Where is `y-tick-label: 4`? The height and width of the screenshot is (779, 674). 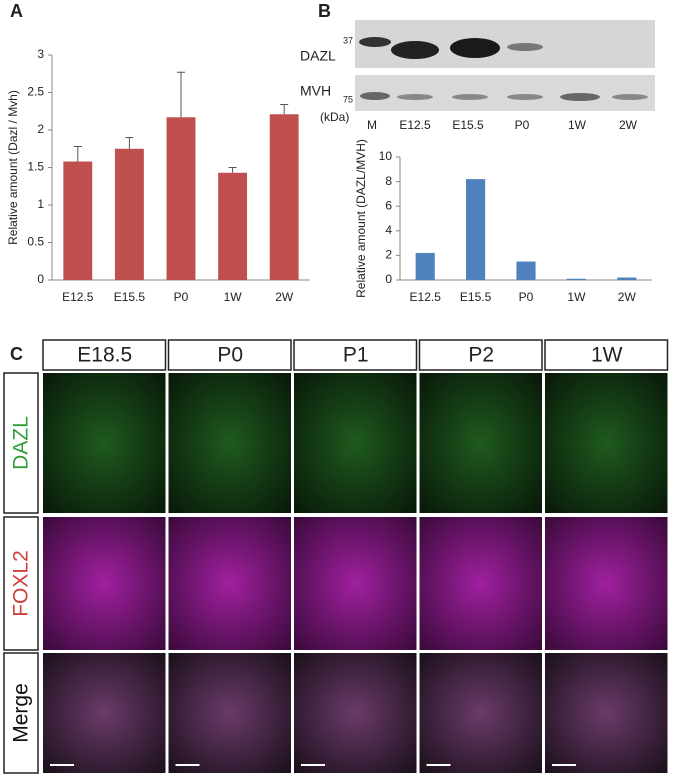
y-tick-label: 4 is located at coordinates (388, 230).